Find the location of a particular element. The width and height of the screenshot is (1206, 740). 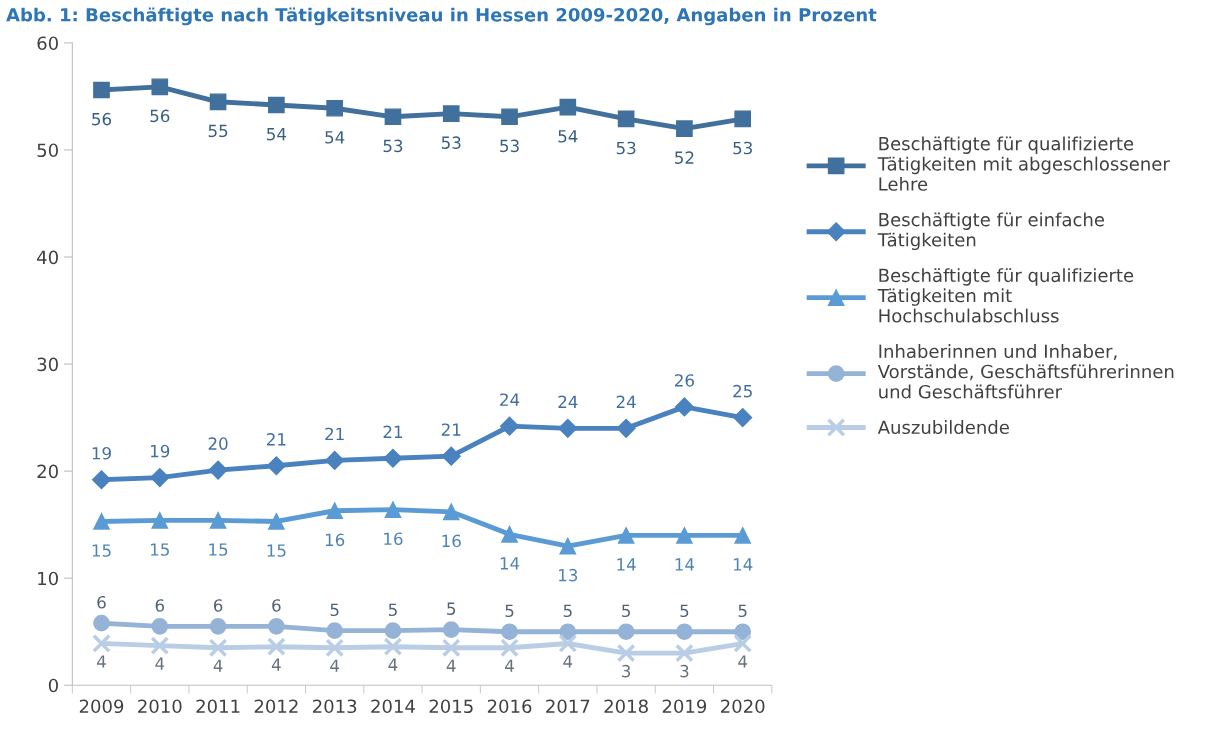

legend-label: Inhaberinnen und Inhaber, Vorstände, Geschäftsführerinnen und Geschäftsführer is located at coordinates (1025, 371).